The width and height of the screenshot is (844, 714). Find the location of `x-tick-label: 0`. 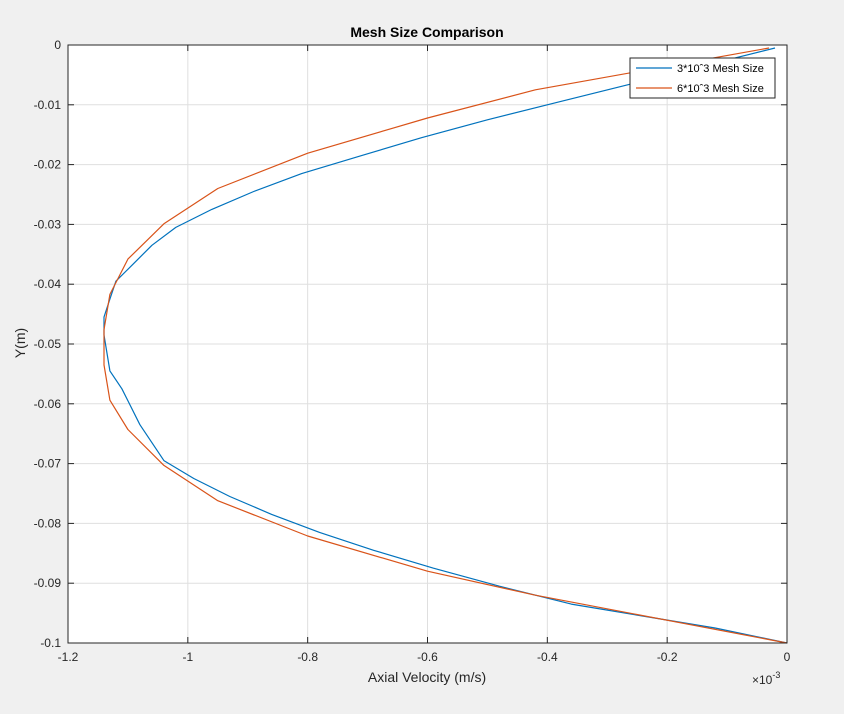

x-tick-label: 0 is located at coordinates (787, 657).